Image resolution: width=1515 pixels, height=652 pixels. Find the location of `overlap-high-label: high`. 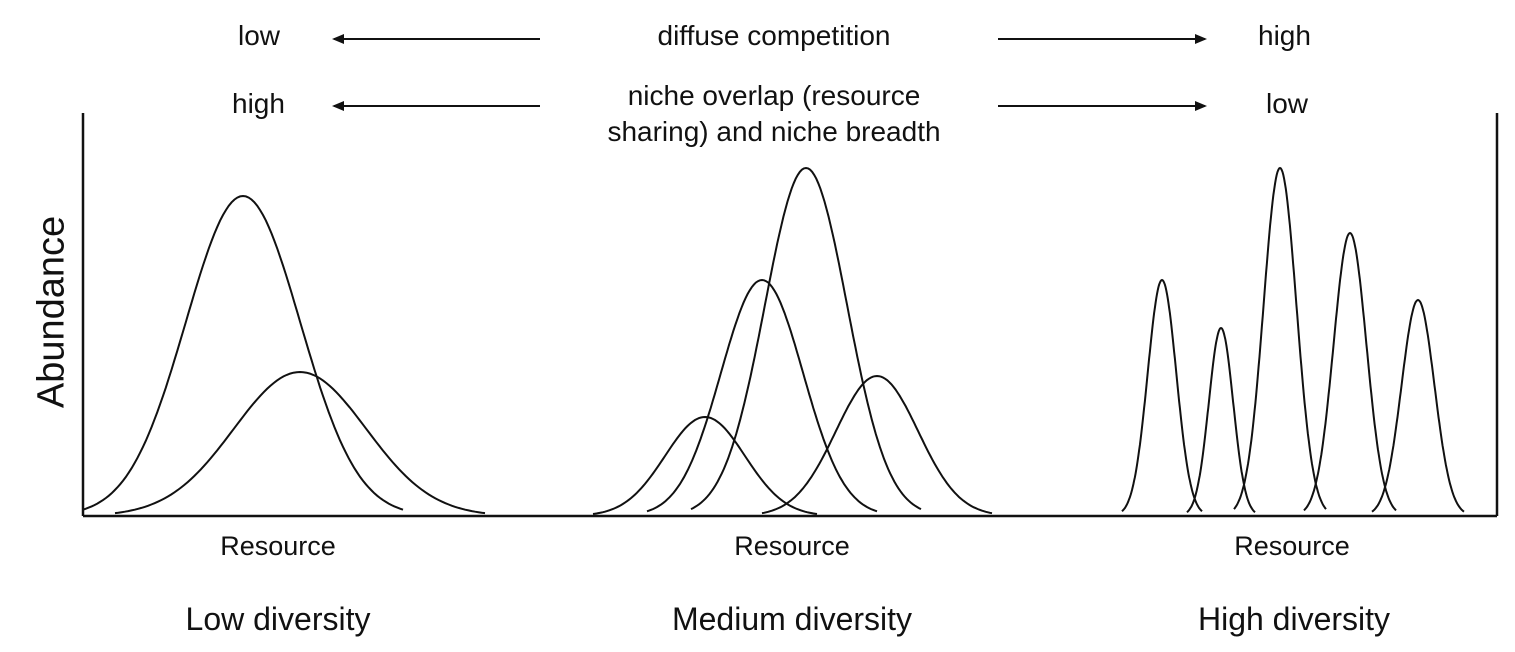

overlap-high-label: high is located at coordinates (258, 103).